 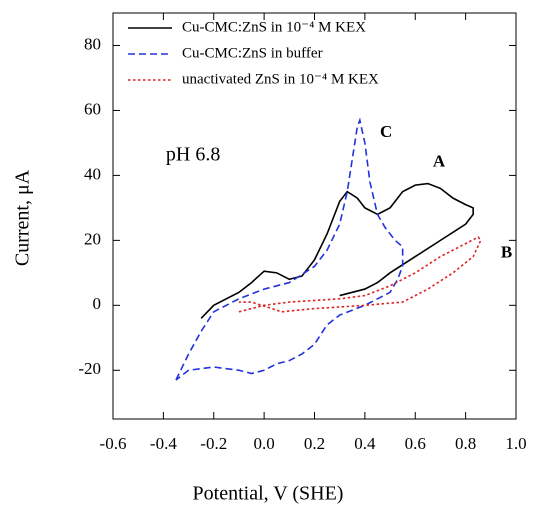 I want to click on legend-label: Cu-CMC:ZnS in buffer, so click(x=252, y=53).